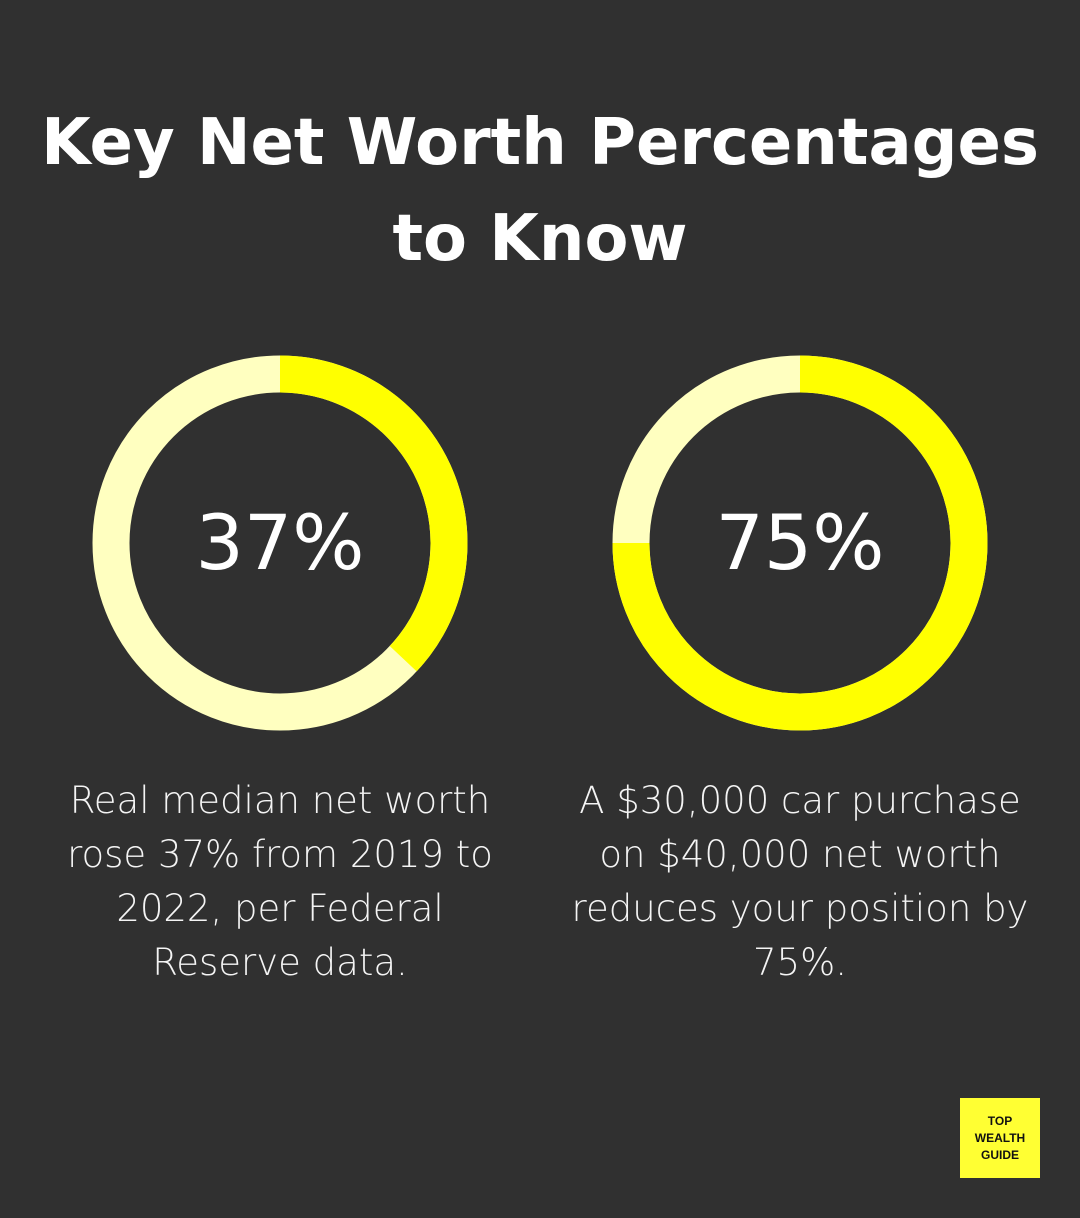 The height and width of the screenshot is (1218, 1080). What do you see at coordinates (280, 542) in the screenshot?
I see `donut-label: 37%` at bounding box center [280, 542].